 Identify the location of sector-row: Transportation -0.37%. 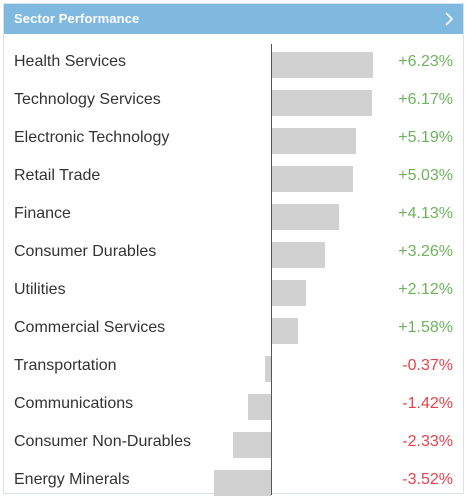
(233, 367).